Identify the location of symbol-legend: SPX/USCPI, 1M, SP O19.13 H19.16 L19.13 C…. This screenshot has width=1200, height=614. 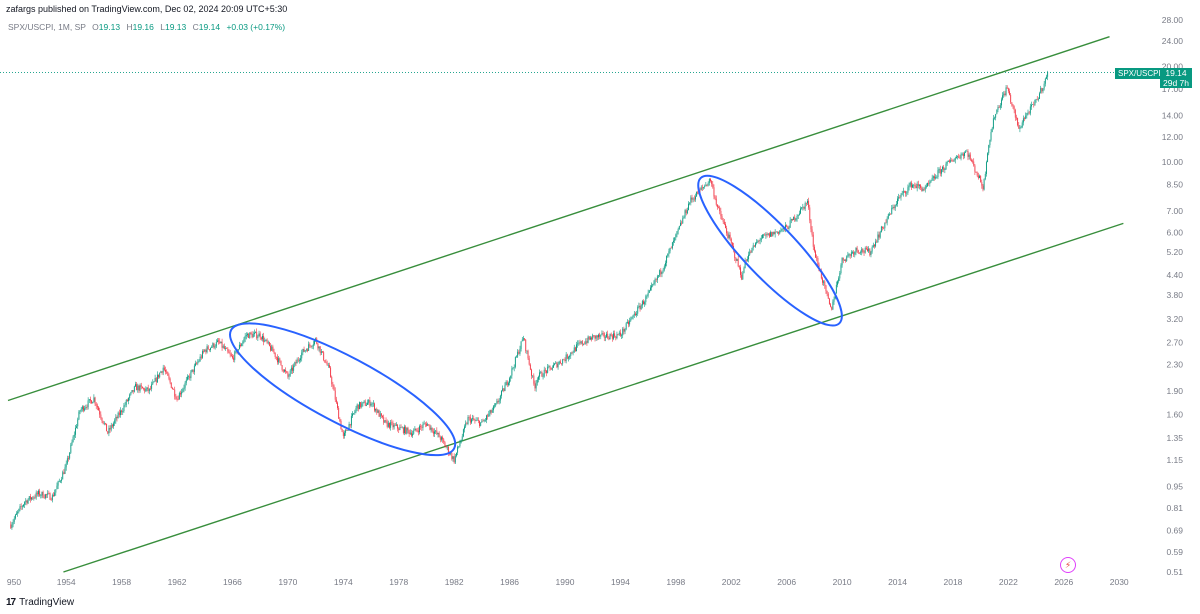
(146, 27).